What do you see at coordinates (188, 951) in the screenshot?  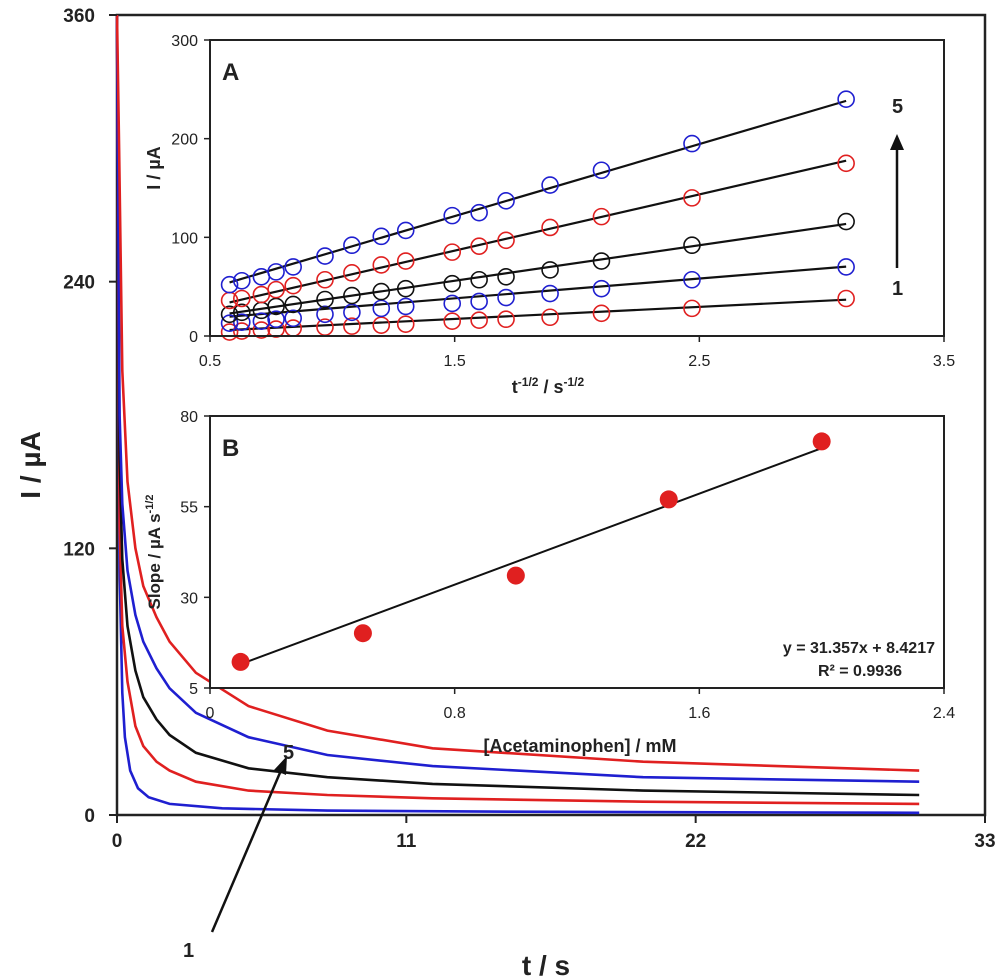 I see `main-annotation-start: 1` at bounding box center [188, 951].